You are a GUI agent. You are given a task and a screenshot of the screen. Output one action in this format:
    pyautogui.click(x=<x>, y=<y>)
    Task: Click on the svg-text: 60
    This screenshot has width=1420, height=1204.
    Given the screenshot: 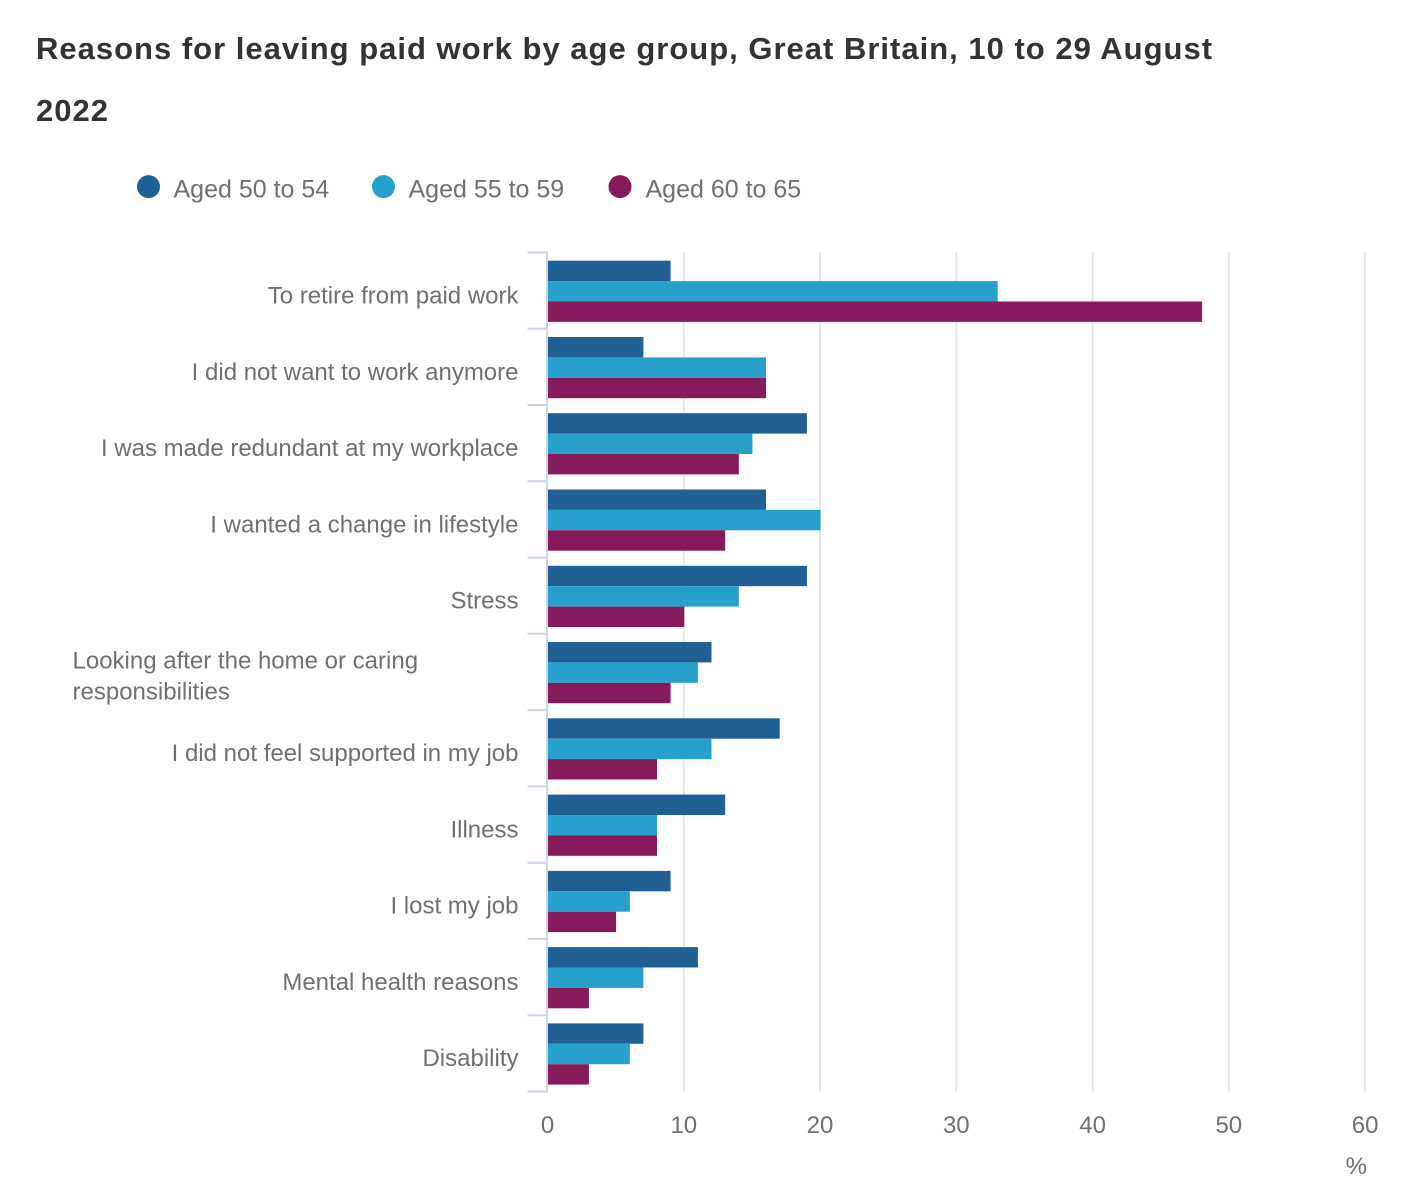 What is the action you would take?
    pyautogui.click(x=1365, y=1125)
    